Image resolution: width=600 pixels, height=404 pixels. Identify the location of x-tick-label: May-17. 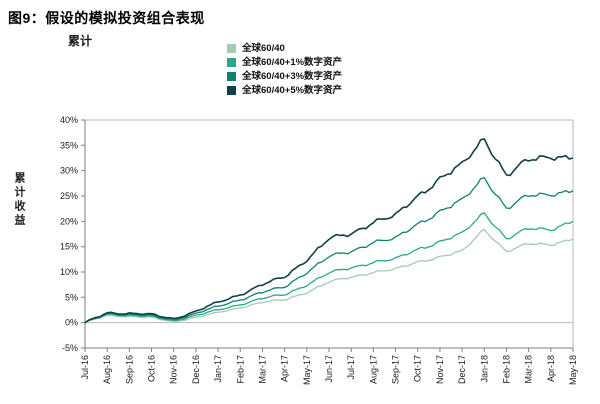
(307, 370).